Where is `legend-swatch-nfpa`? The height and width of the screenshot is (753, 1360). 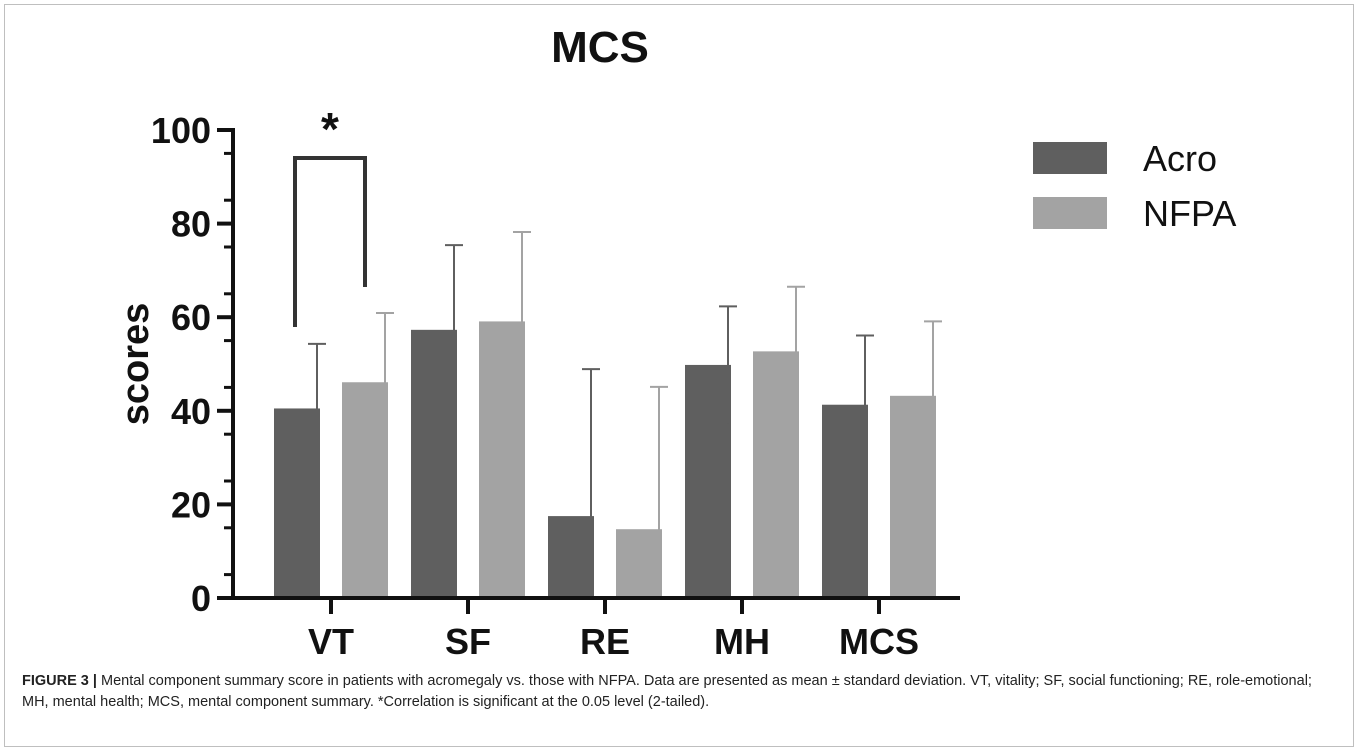 legend-swatch-nfpa is located at coordinates (1070, 213).